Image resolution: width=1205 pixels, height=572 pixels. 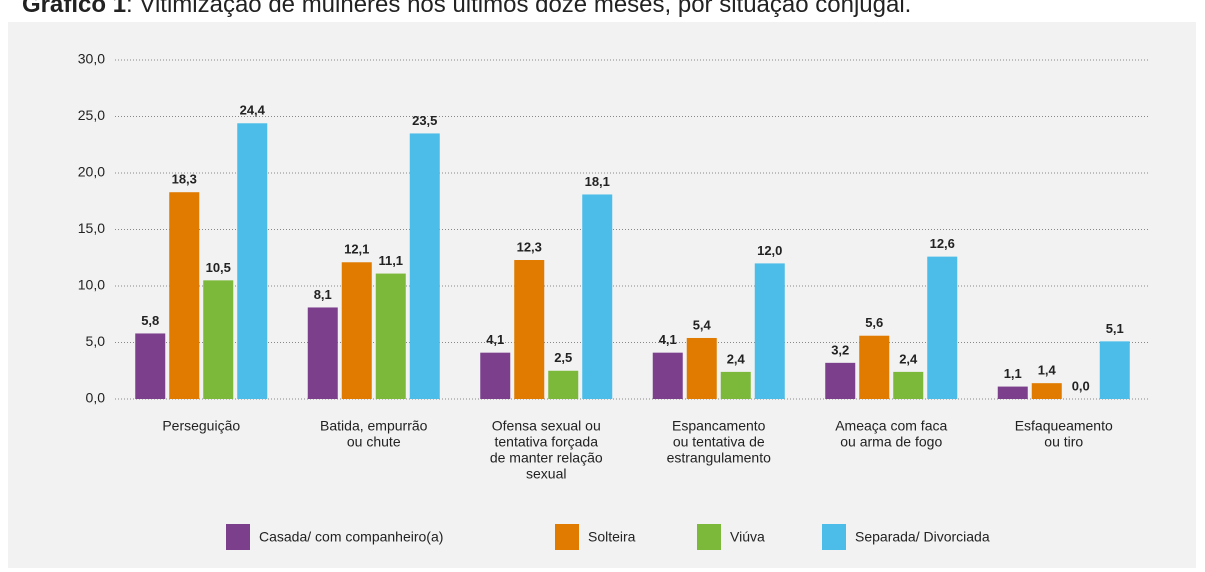 I want to click on x-tick-label: Ameaça com faca, so click(x=891, y=426).